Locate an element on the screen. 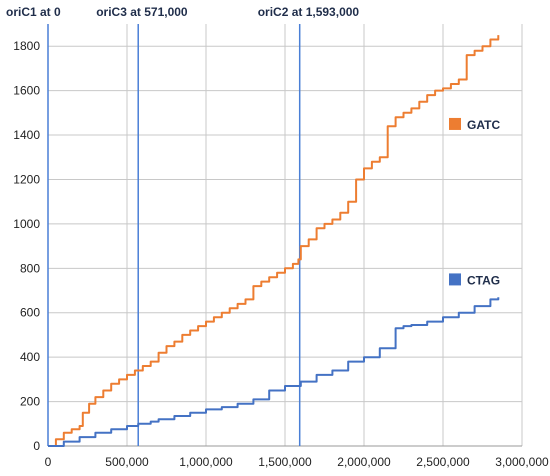  x-tick-label: 3,000,000 is located at coordinates (522, 462).